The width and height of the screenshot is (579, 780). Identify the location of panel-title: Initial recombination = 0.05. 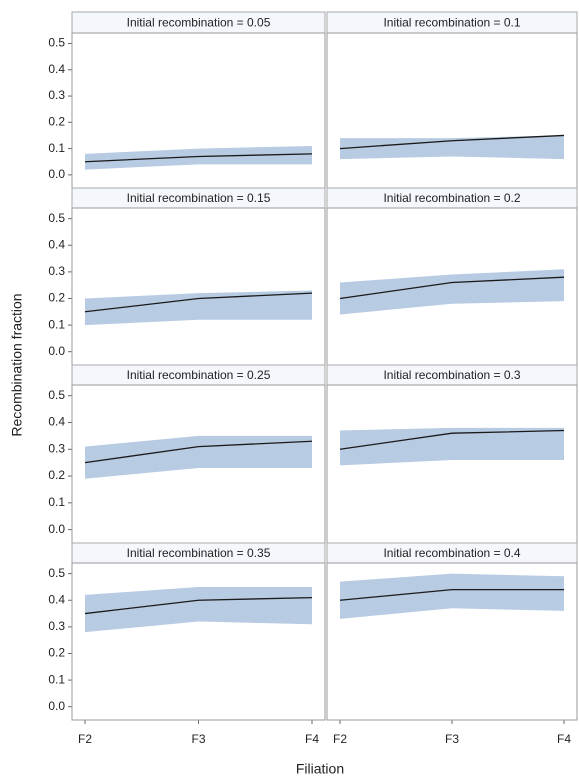
(199, 23).